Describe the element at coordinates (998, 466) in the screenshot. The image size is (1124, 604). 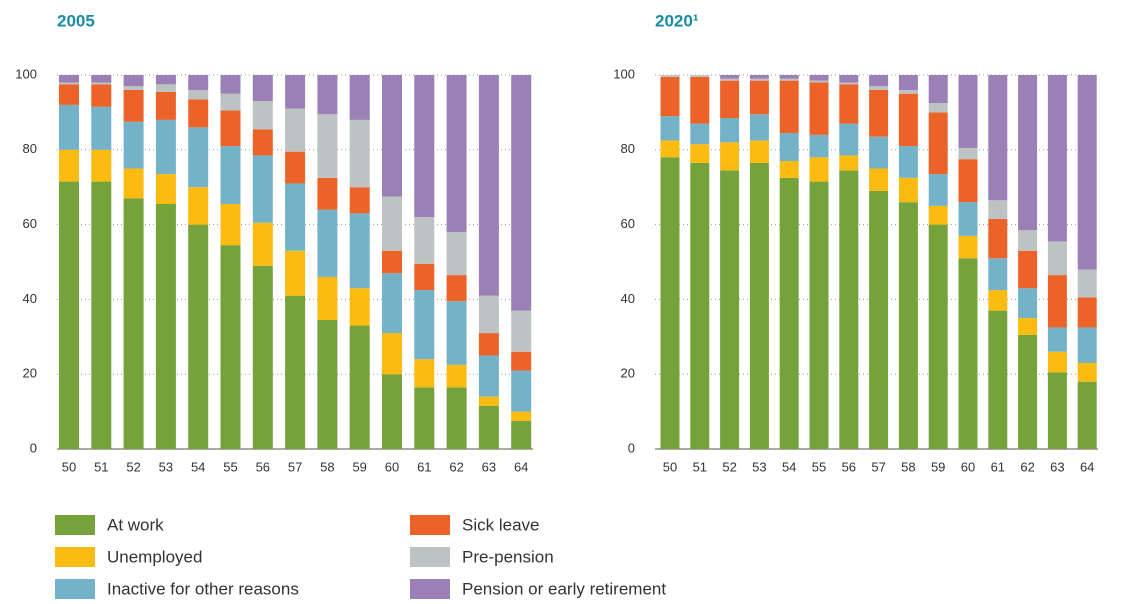
I see `x-tick-label: 61` at that location.